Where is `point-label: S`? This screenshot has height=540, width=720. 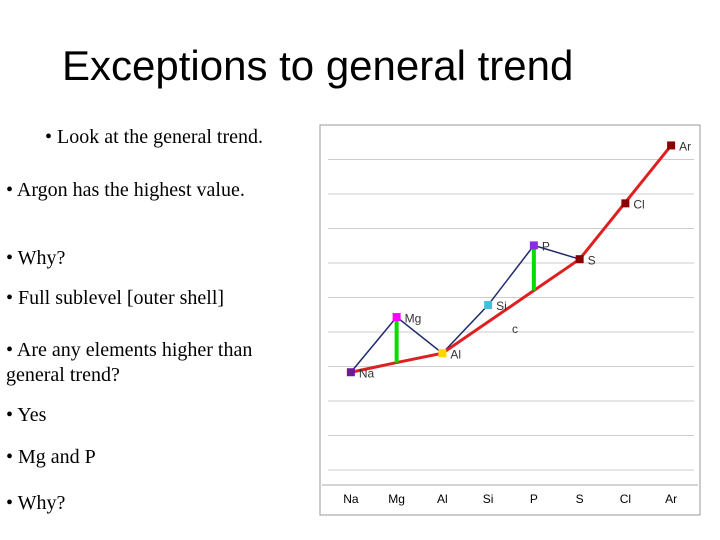
point-label: S is located at coordinates (592, 260).